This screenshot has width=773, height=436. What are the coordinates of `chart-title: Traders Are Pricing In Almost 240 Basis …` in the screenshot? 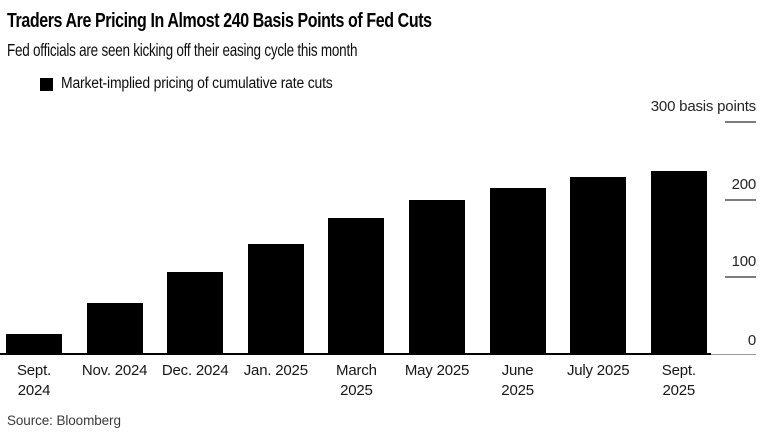 It's located at (219, 21).